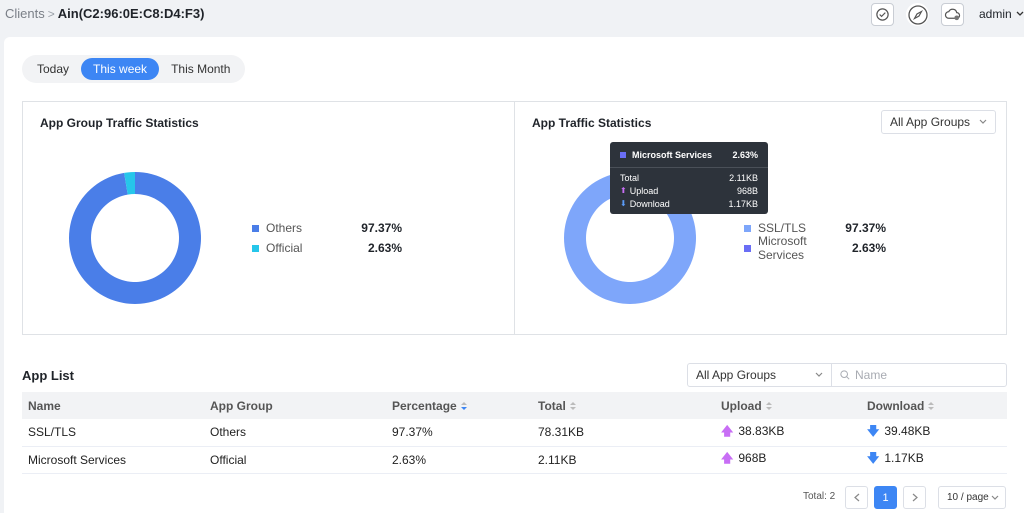  I want to click on time-range-selector: Today This week This Month, so click(134, 69).